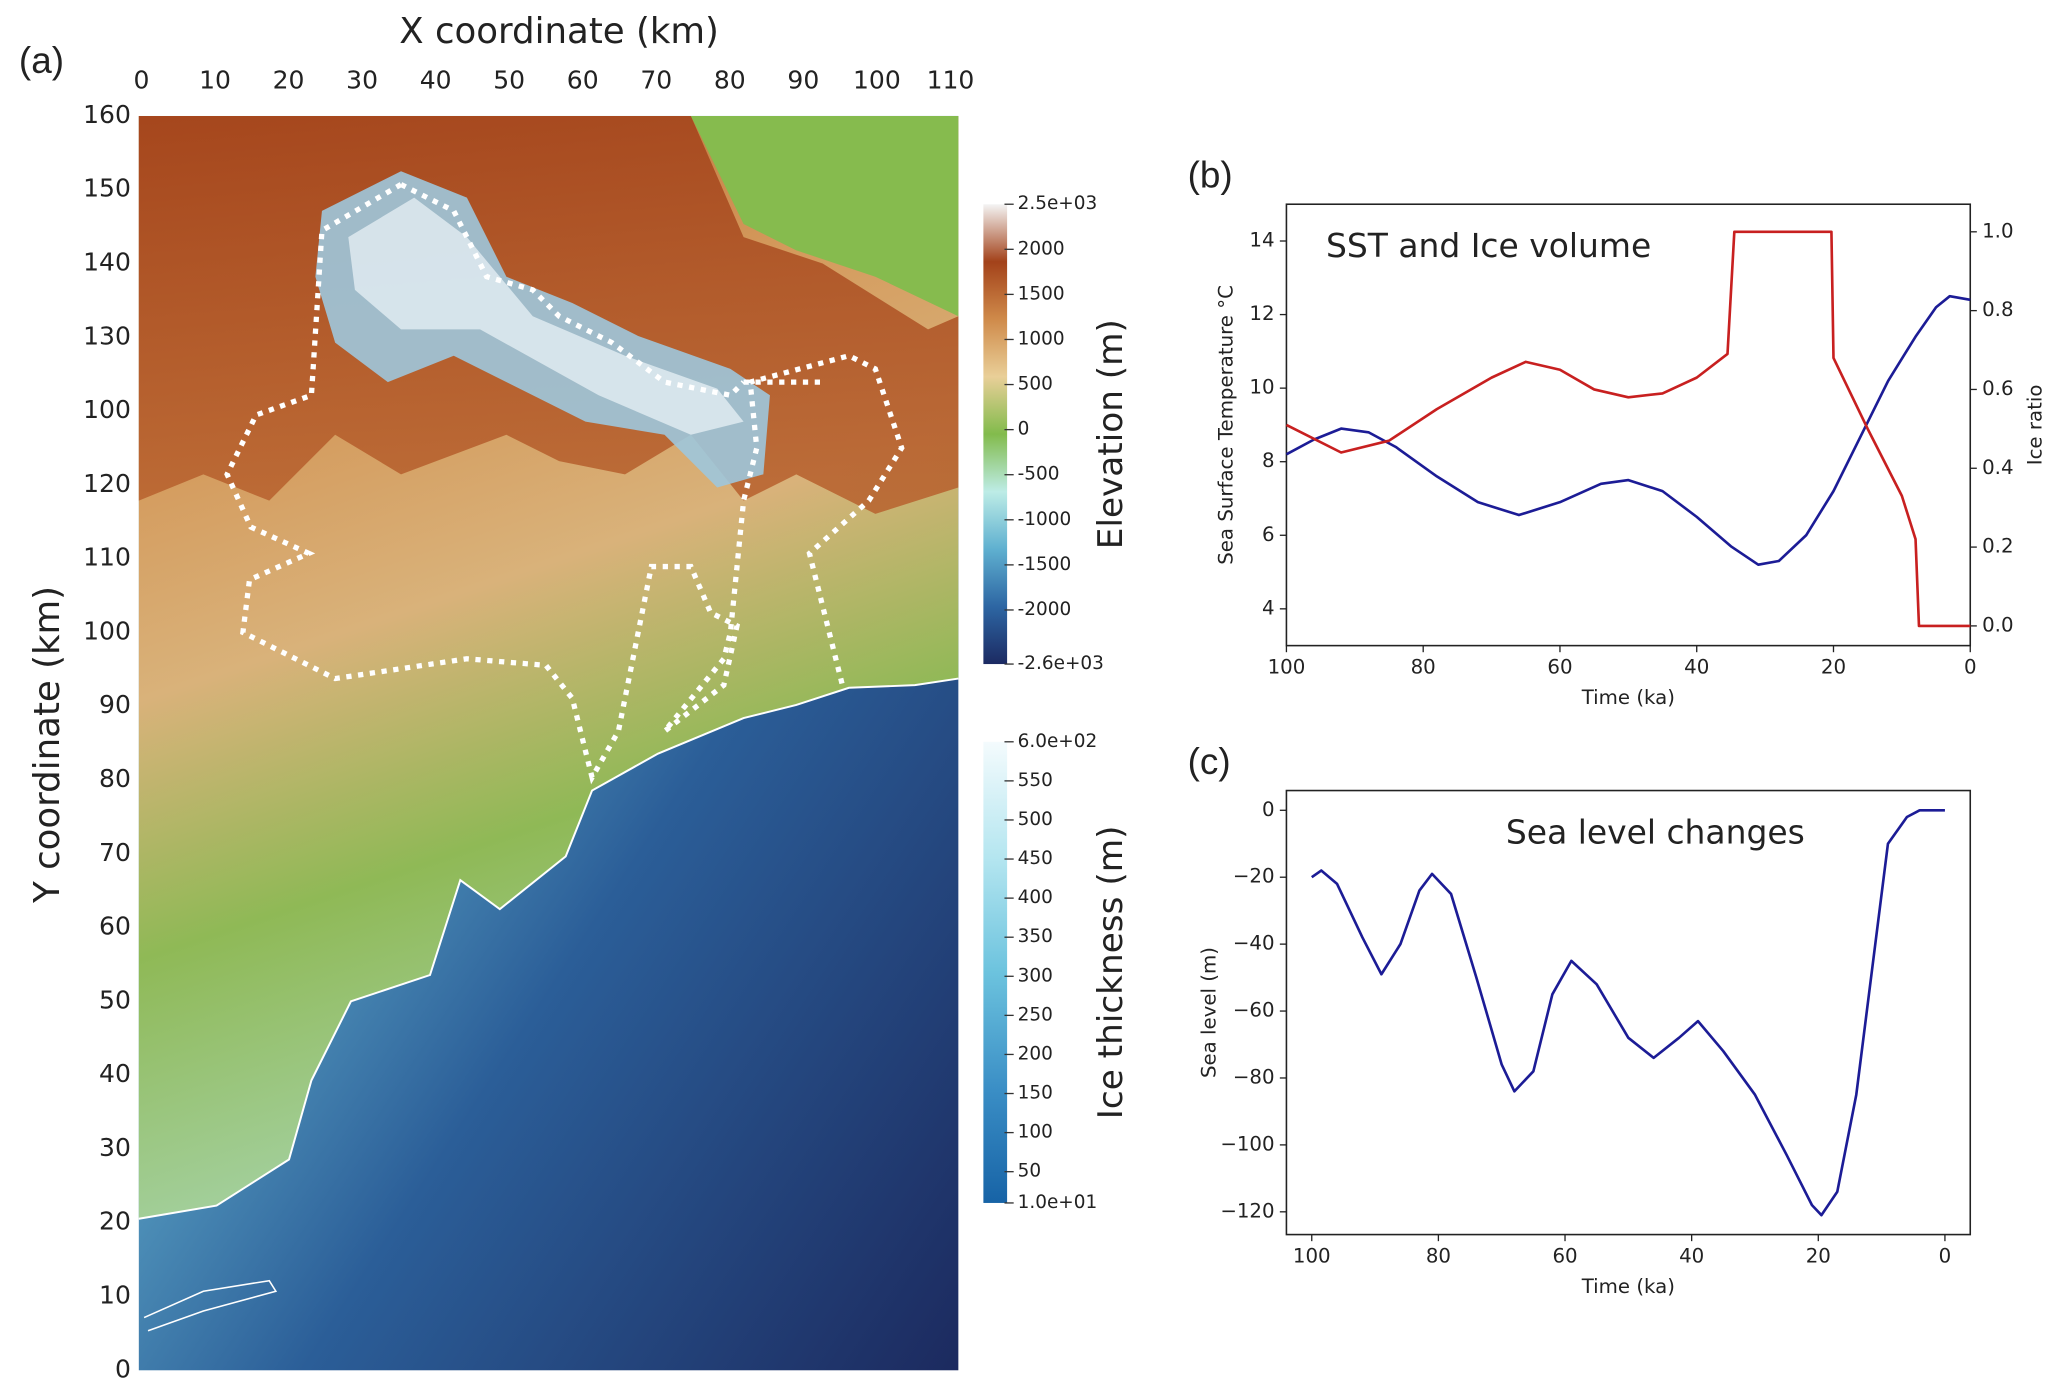 The height and width of the screenshot is (1394, 2059). What do you see at coordinates (1045, 609) in the screenshot?
I see `colorbar-tick-label: -2000` at bounding box center [1045, 609].